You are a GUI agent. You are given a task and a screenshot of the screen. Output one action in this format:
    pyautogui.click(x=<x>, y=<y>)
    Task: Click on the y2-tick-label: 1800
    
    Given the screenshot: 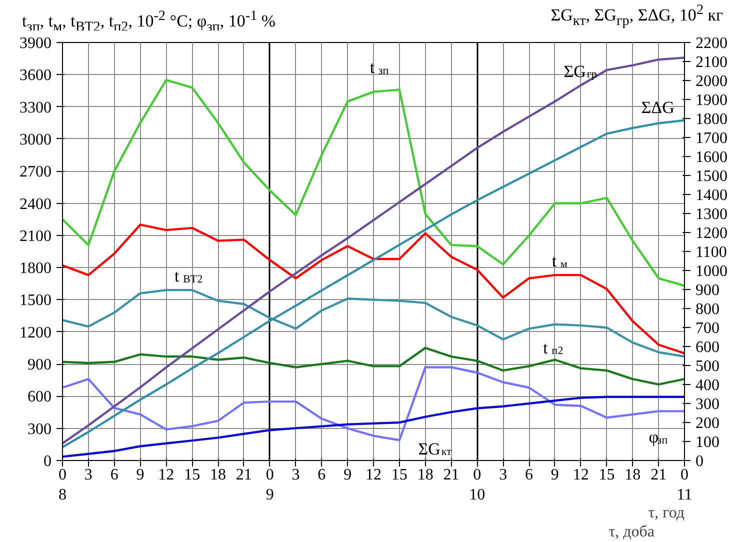 What is the action you would take?
    pyautogui.click(x=712, y=119)
    